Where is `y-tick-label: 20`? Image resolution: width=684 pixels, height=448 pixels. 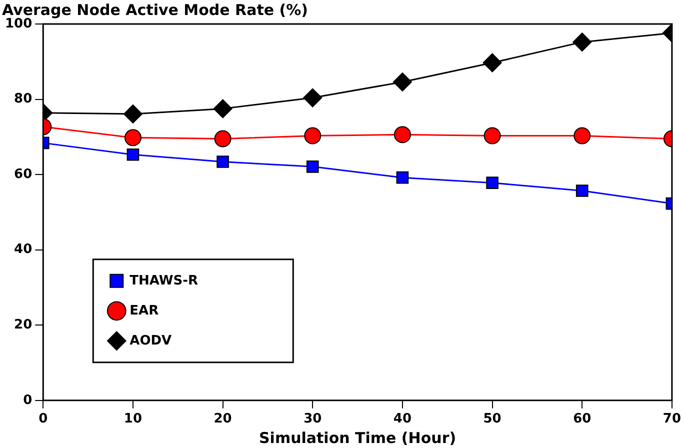
y-tick-label: 20 is located at coordinates (23, 324).